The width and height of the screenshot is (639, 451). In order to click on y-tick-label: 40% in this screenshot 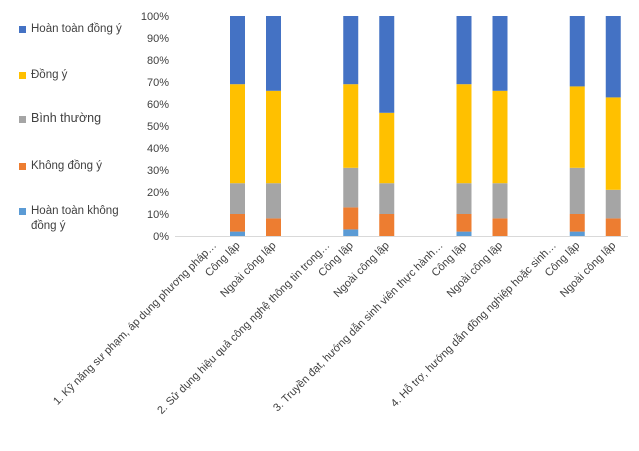, I will do `click(158, 149)`.